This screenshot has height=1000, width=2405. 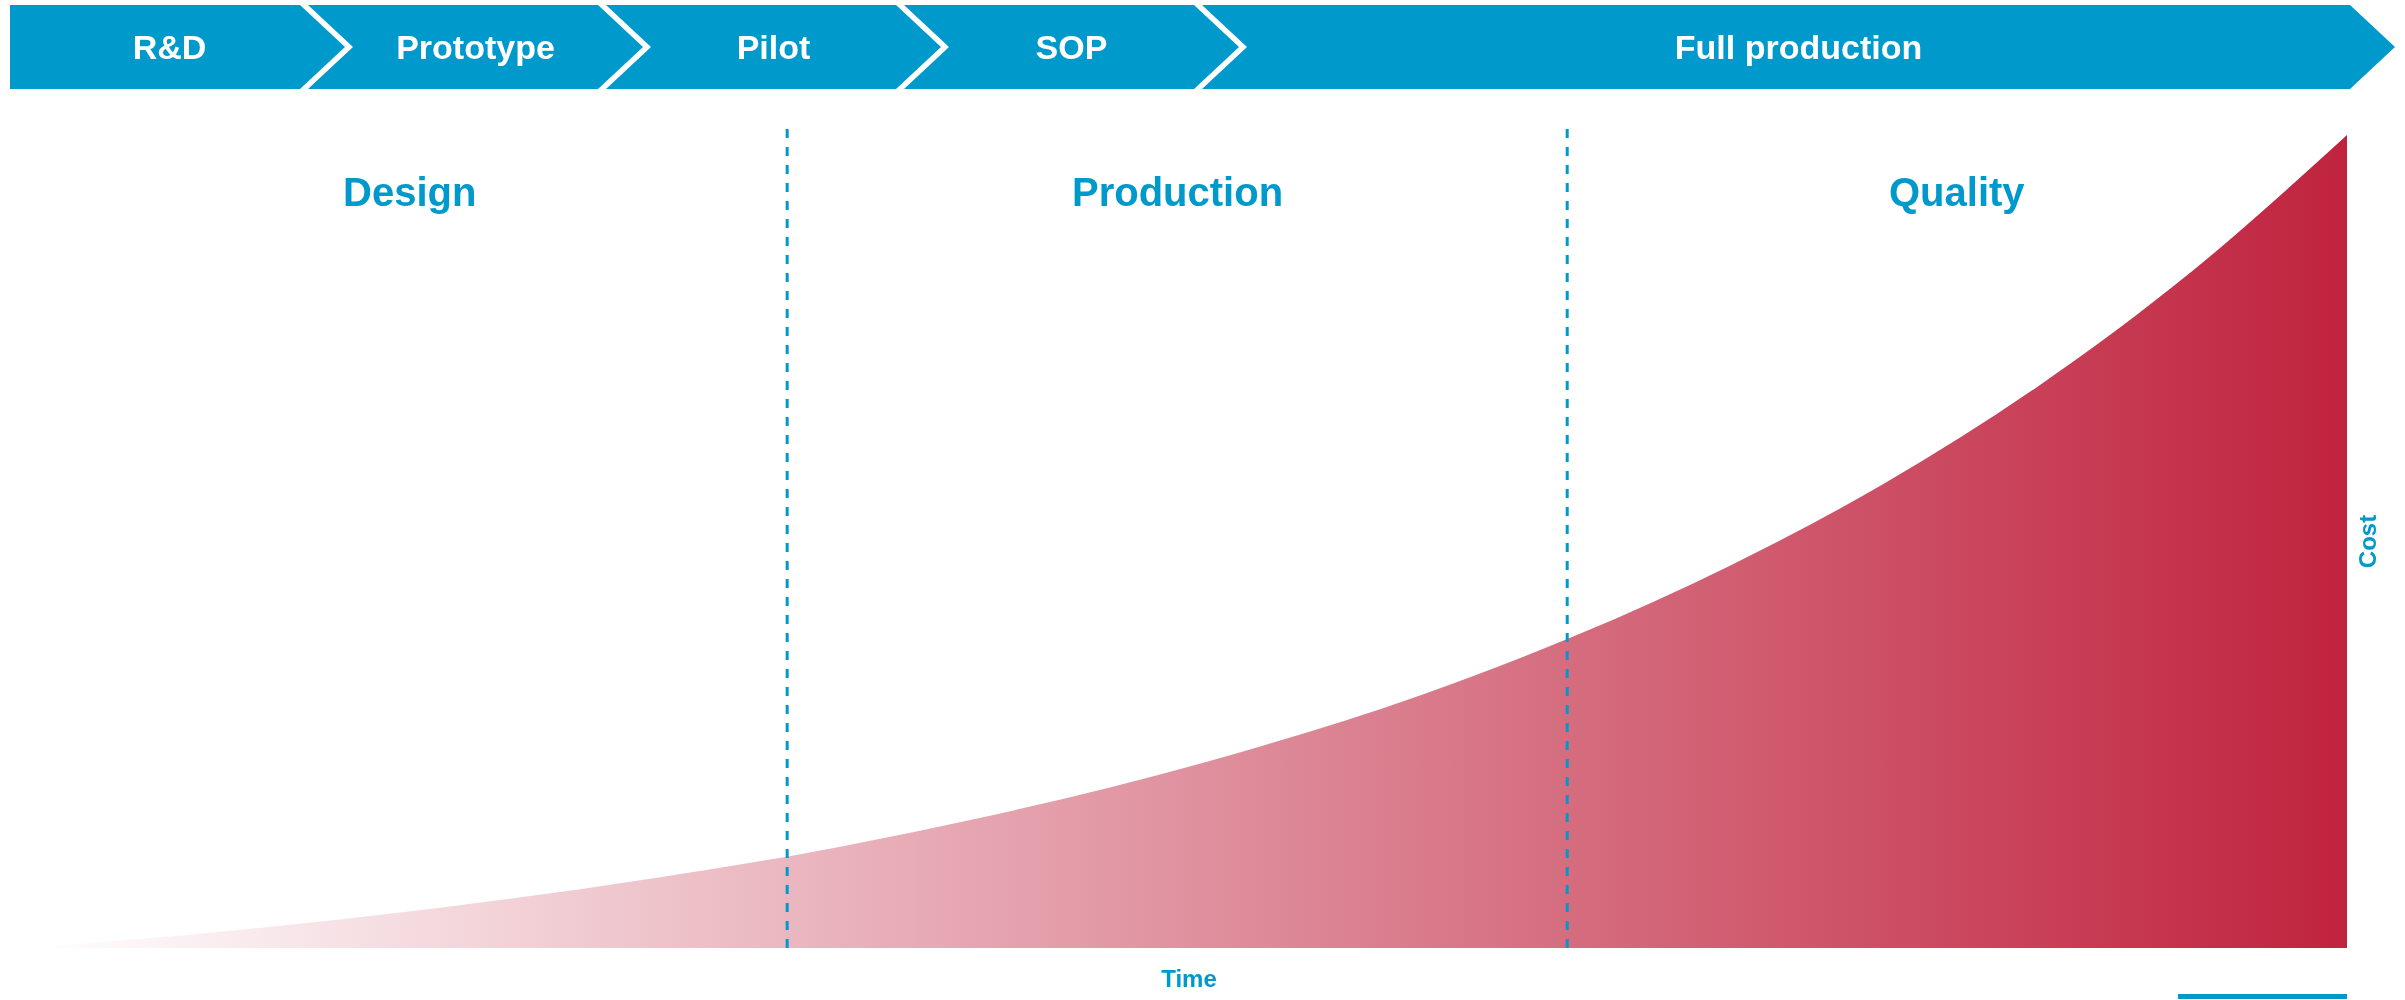 What do you see at coordinates (1178, 192) in the screenshot?
I see `annotation: Production` at bounding box center [1178, 192].